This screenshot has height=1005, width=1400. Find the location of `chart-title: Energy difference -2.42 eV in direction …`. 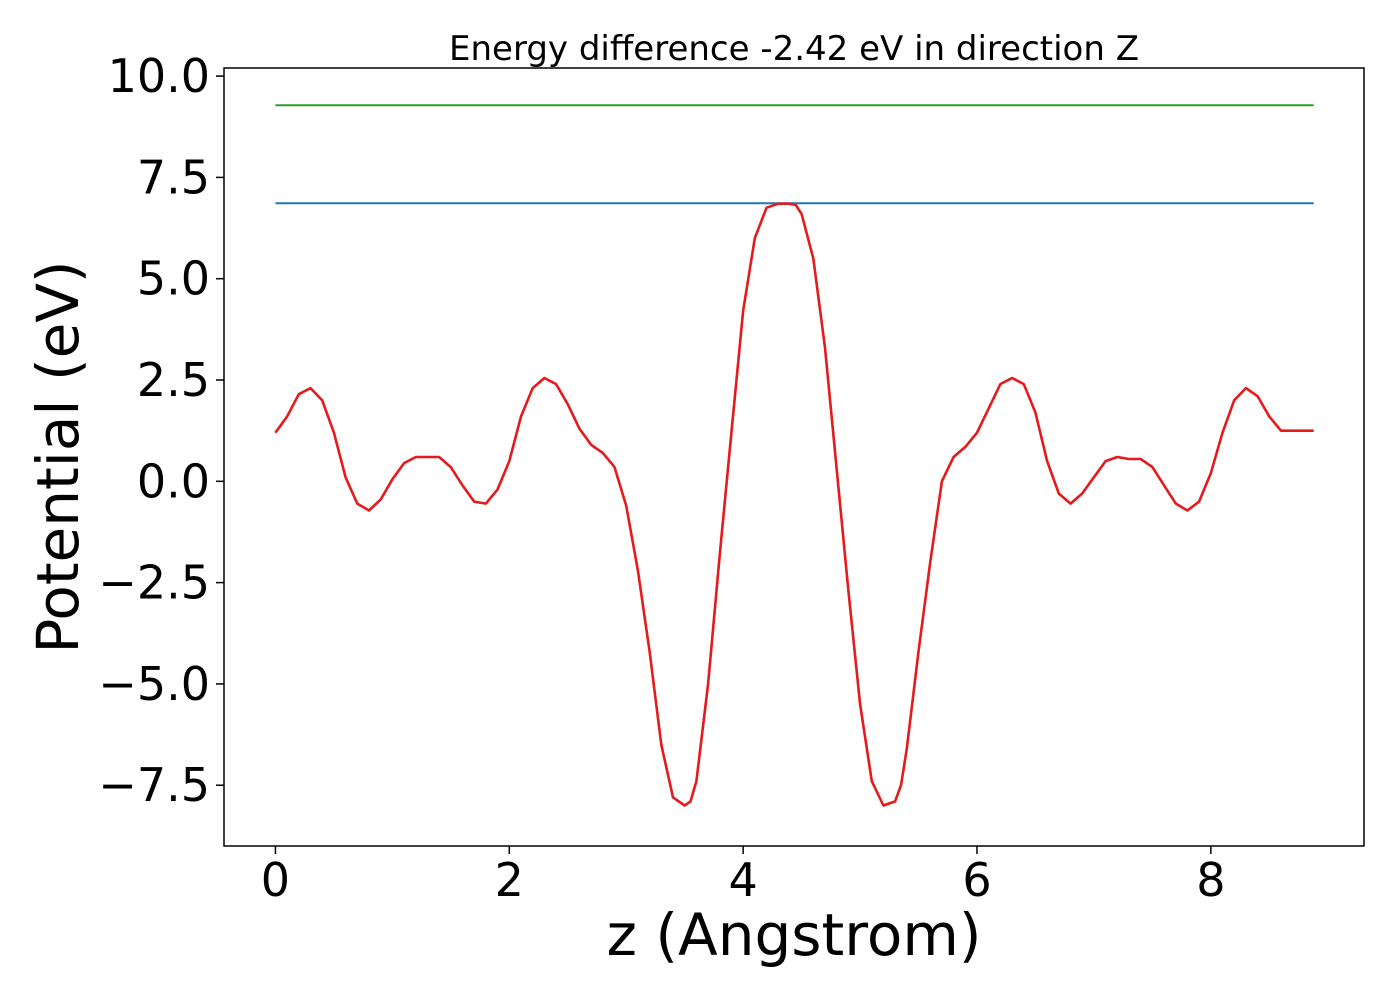

chart-title: Energy difference -2.42 eV in direction … is located at coordinates (794, 49).